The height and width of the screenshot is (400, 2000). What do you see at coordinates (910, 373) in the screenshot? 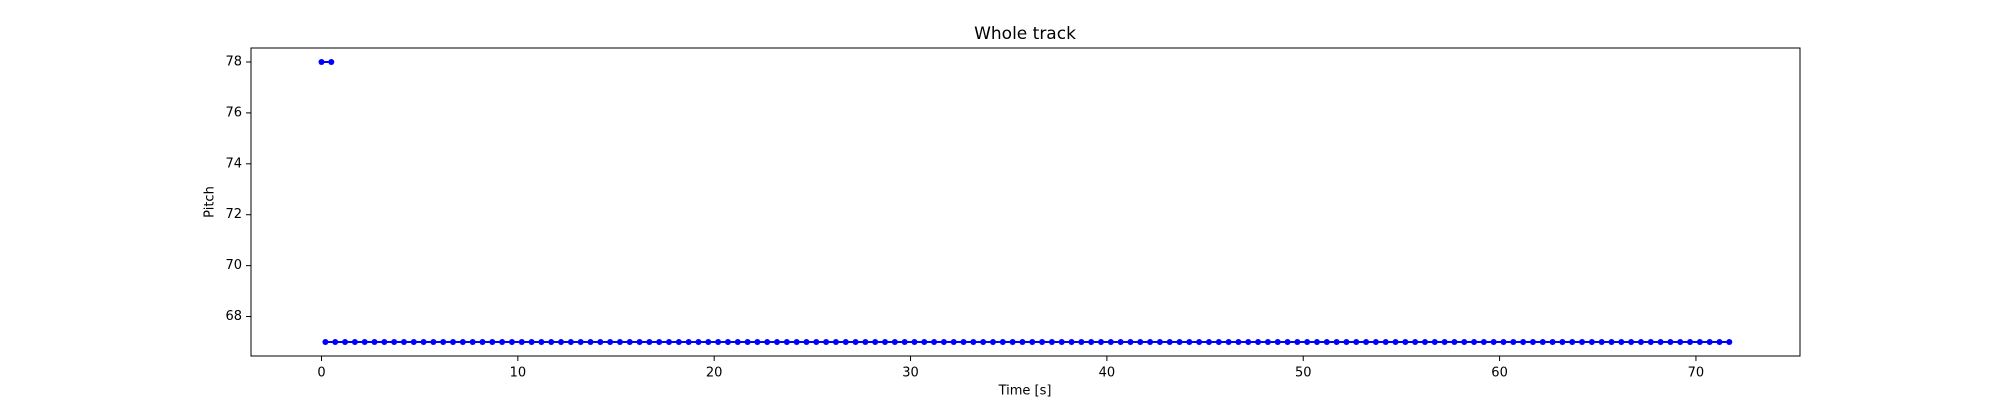
I see `x-tick-label: 30` at bounding box center [910, 373].